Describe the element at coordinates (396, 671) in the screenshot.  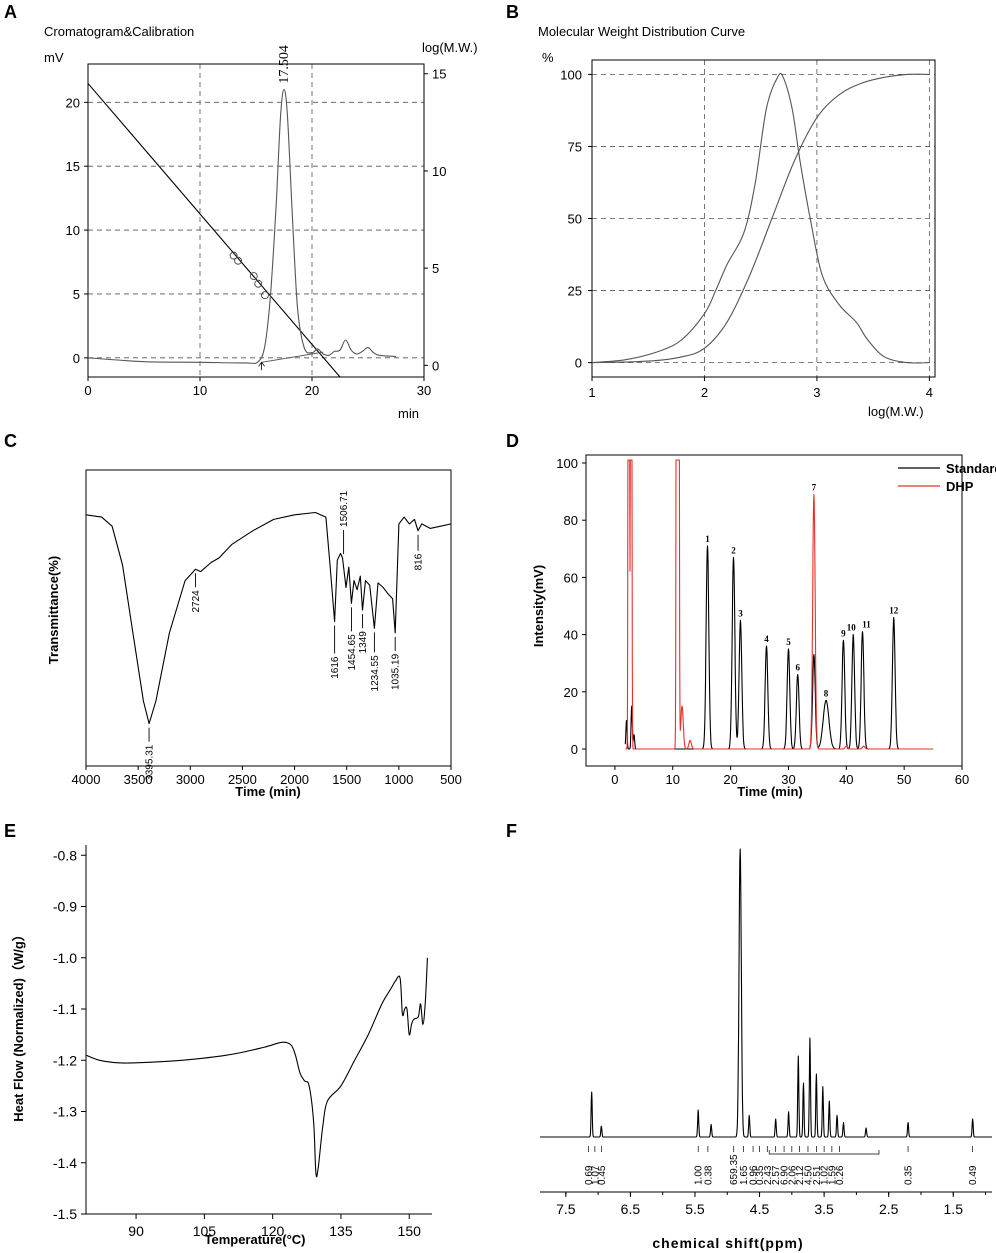
I see `peak-label: 1035.19` at that location.